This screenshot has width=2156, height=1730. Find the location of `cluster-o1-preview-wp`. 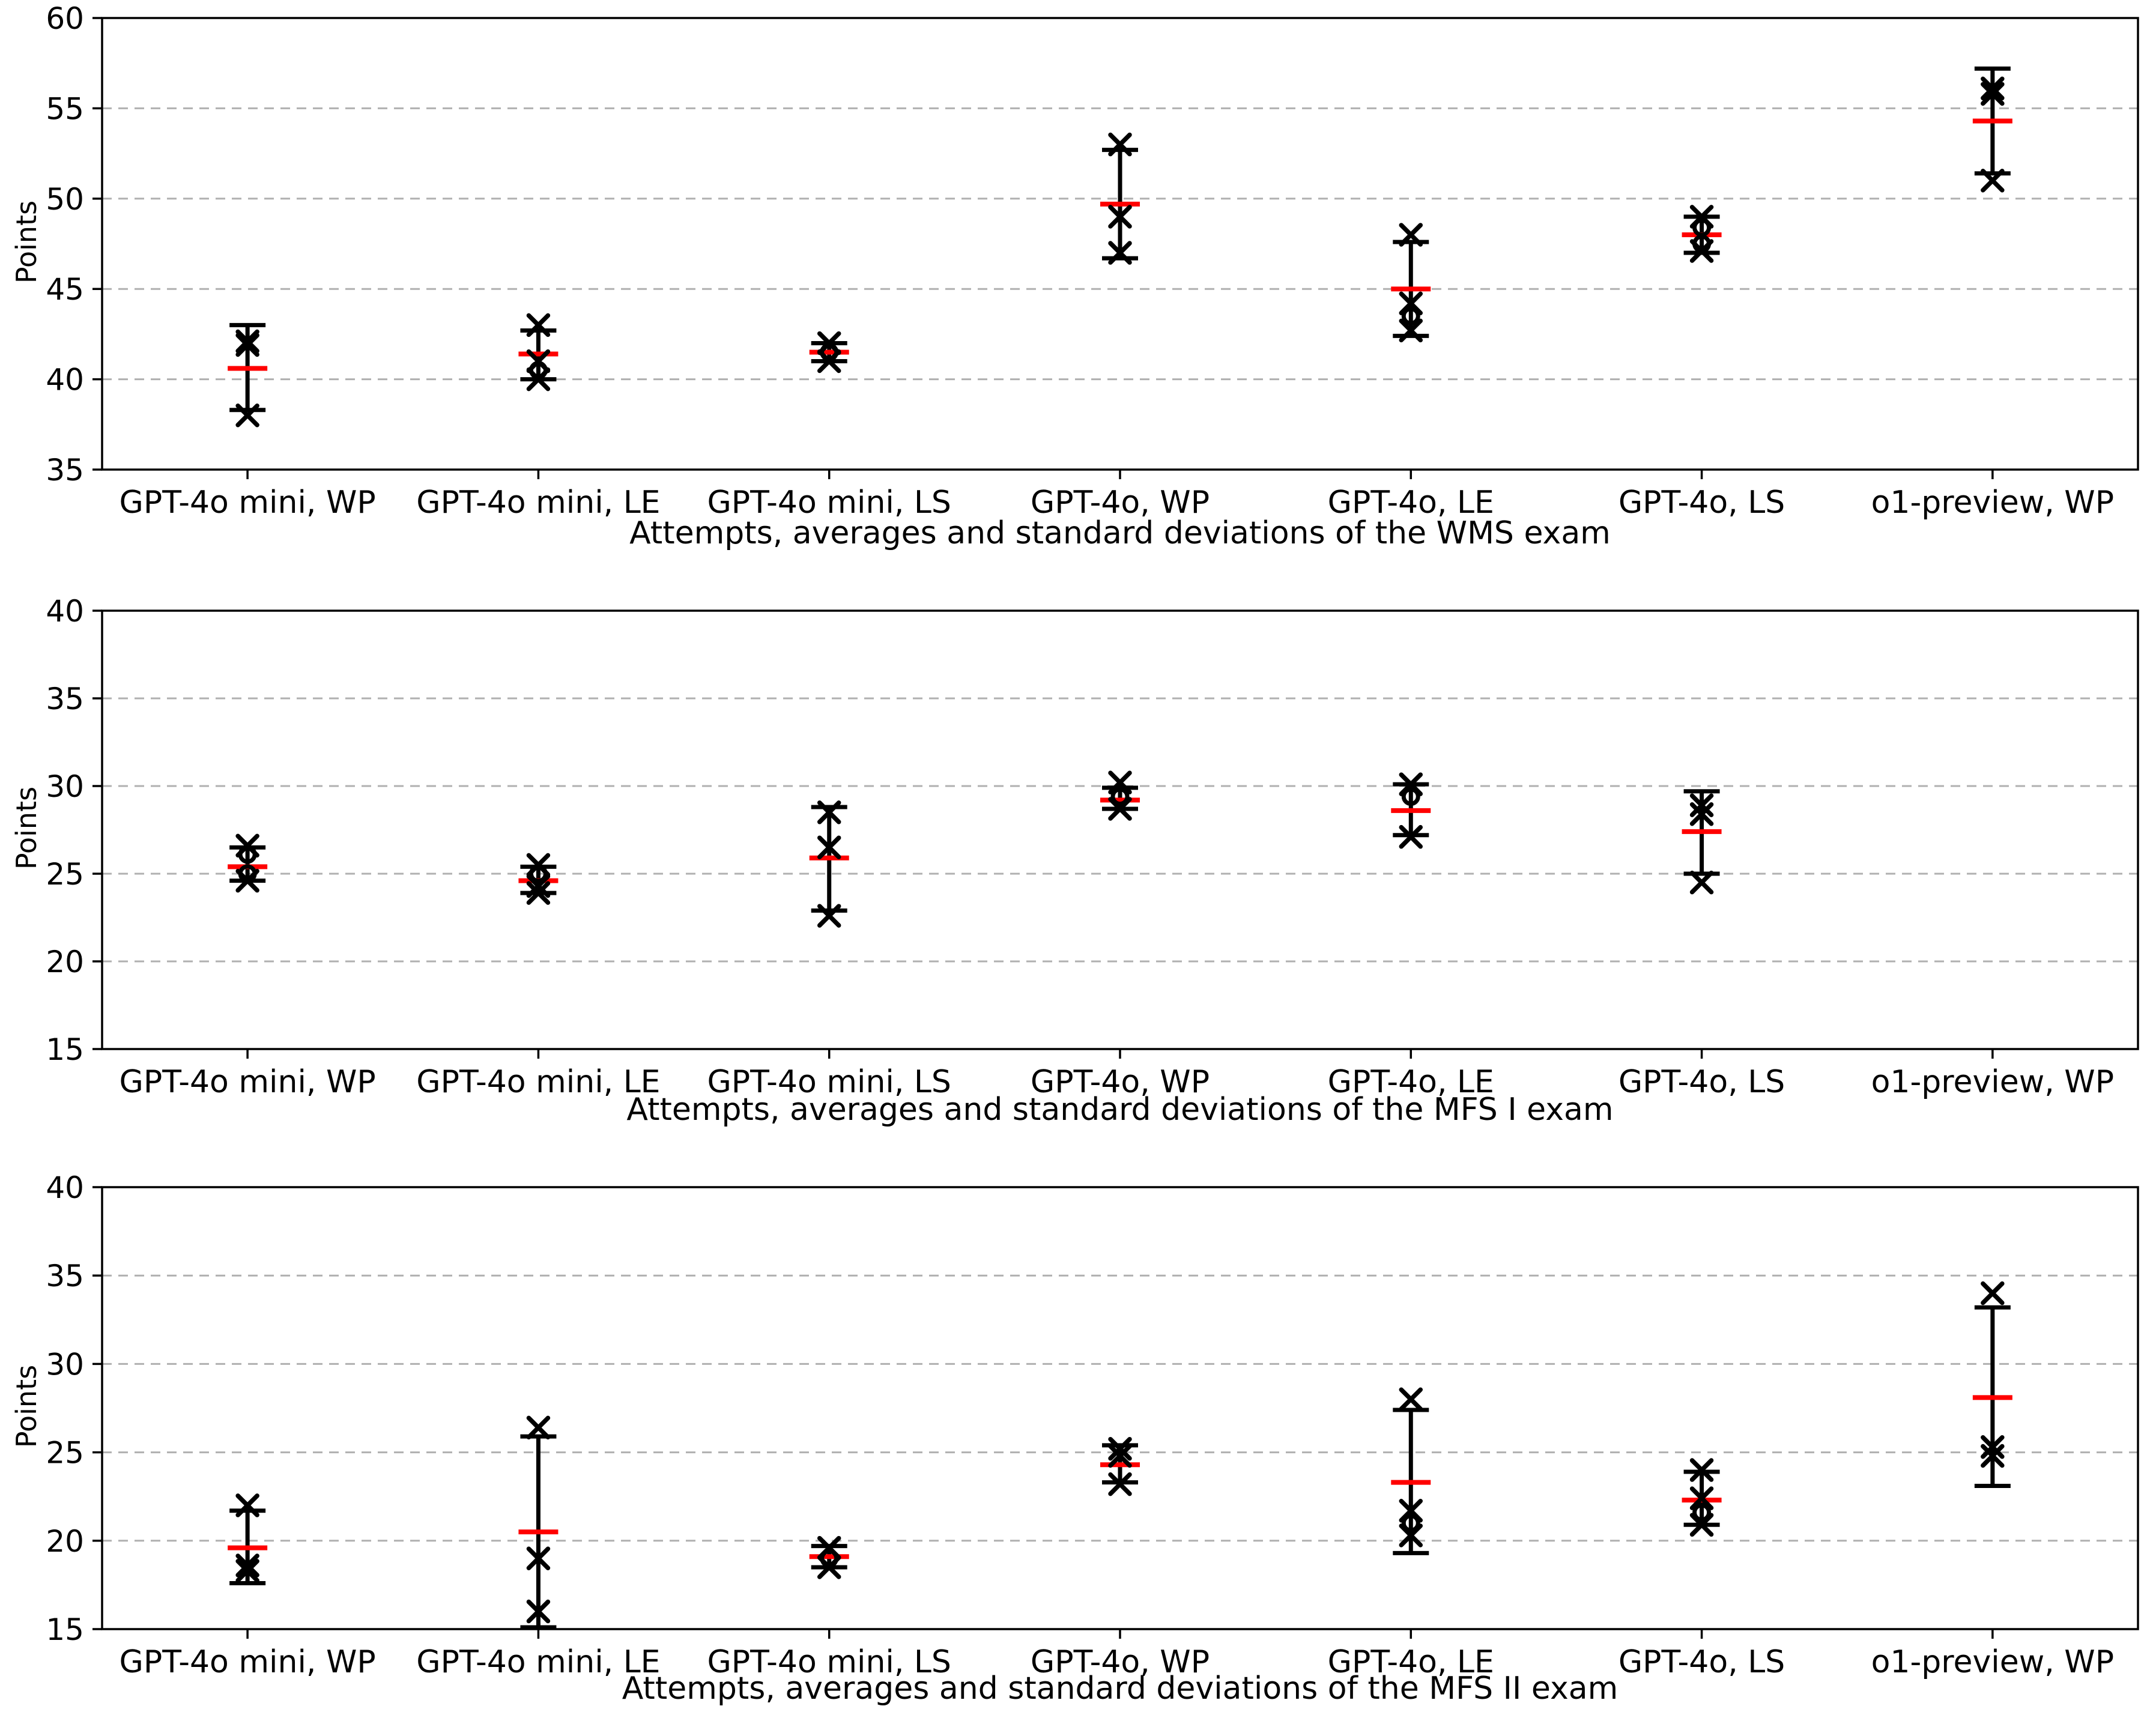

cluster-o1-preview-wp is located at coordinates (1992, 1385).